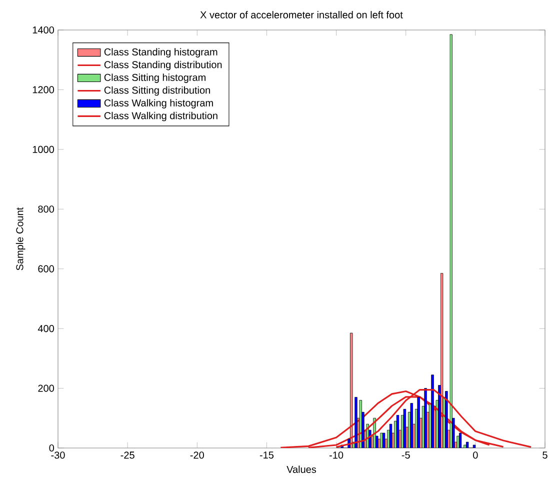 Image resolution: width=550 pixels, height=488 pixels. I want to click on x-tick-label: 5, so click(545, 455).